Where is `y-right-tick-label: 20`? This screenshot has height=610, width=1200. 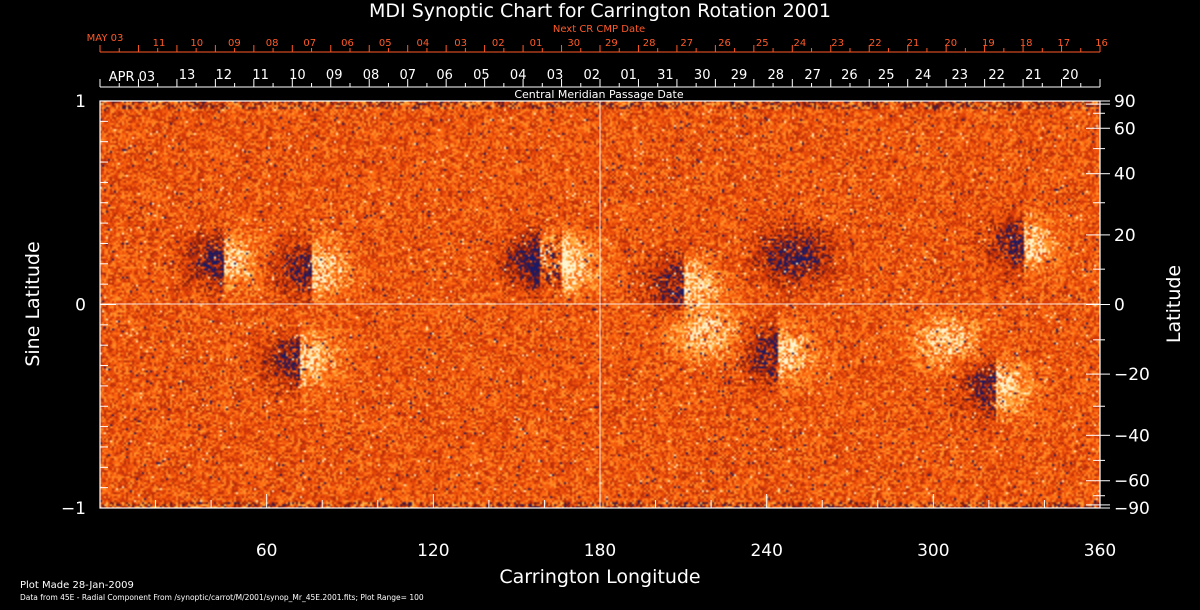 y-right-tick-label: 20 is located at coordinates (1125, 236).